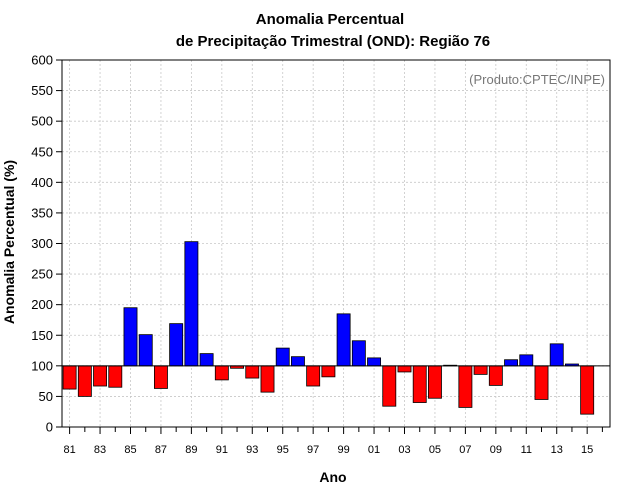 The width and height of the screenshot is (640, 500). What do you see at coordinates (435, 450) in the screenshot?
I see `x-tick-label: 05` at bounding box center [435, 450].